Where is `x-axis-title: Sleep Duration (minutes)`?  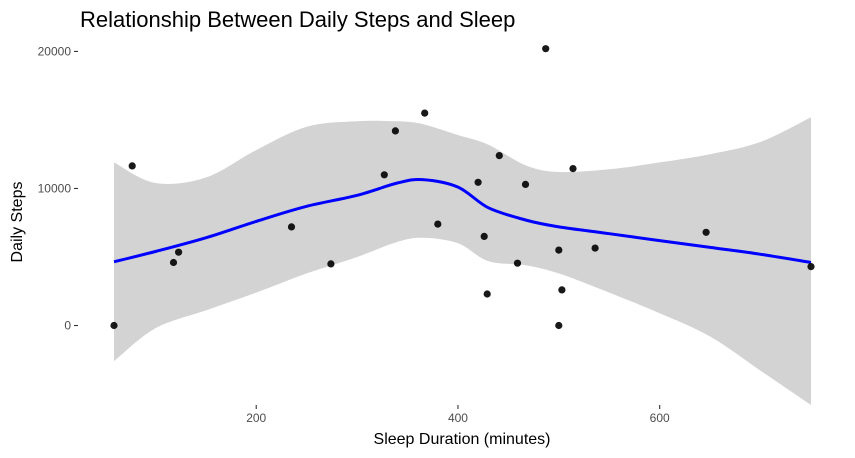 x-axis-title: Sleep Duration (minutes) is located at coordinates (462, 439).